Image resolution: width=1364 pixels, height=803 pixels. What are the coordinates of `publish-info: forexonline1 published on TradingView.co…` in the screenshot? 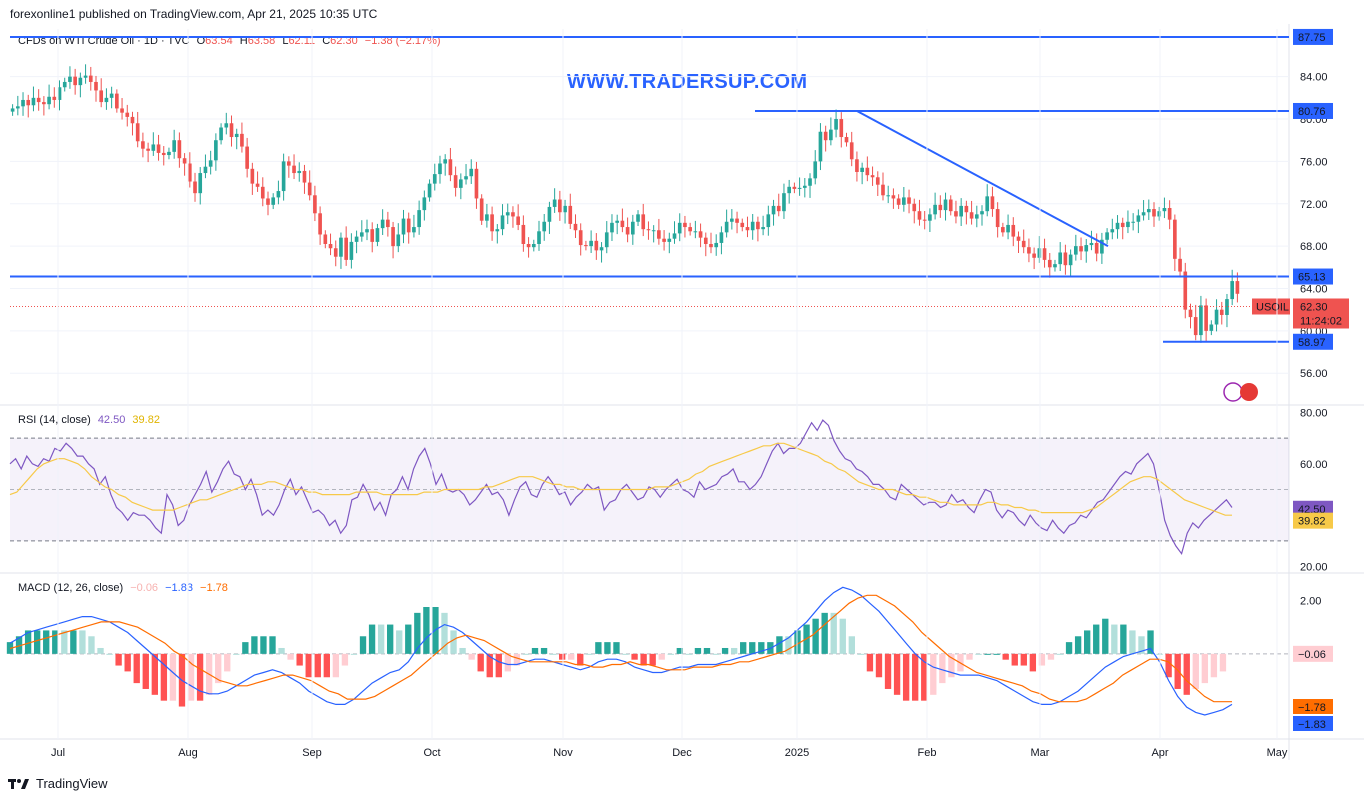 It's located at (194, 14).